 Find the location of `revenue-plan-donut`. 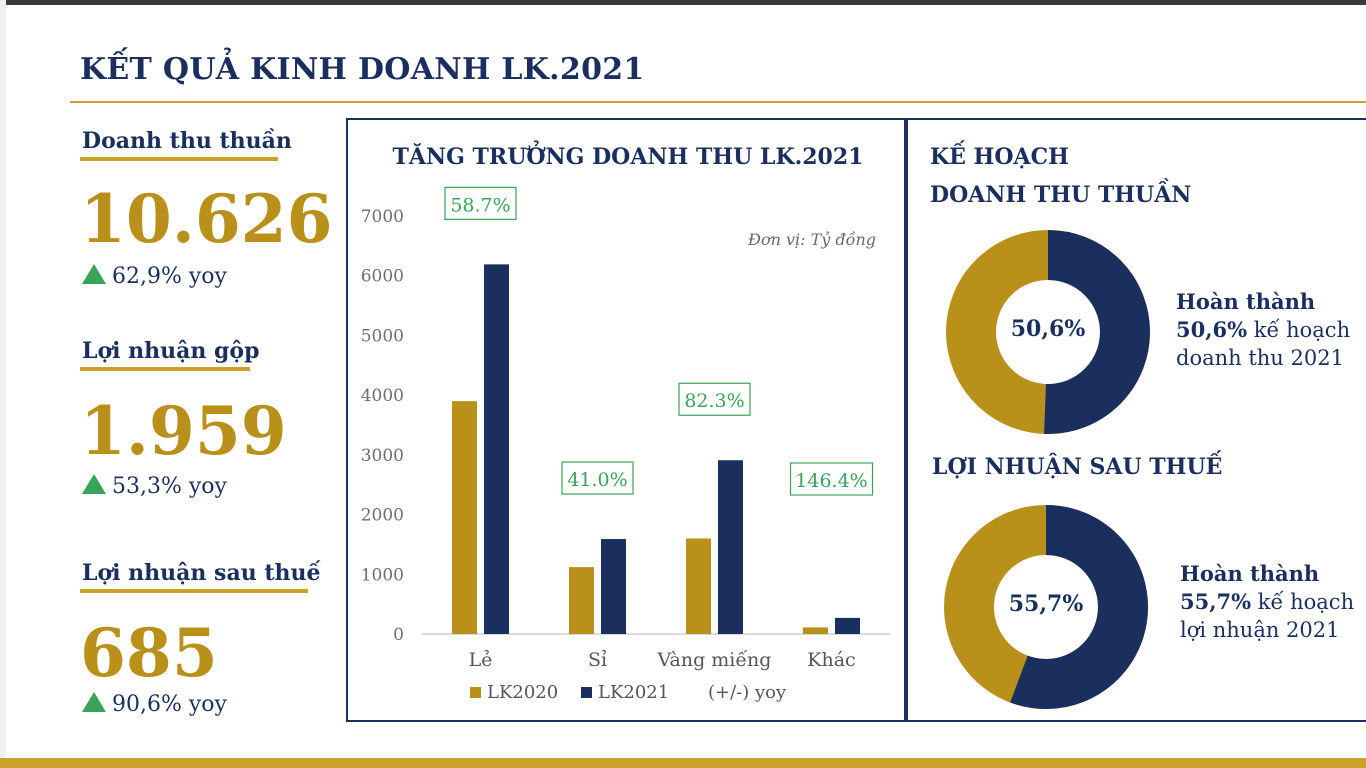

revenue-plan-donut is located at coordinates (1048, 332).